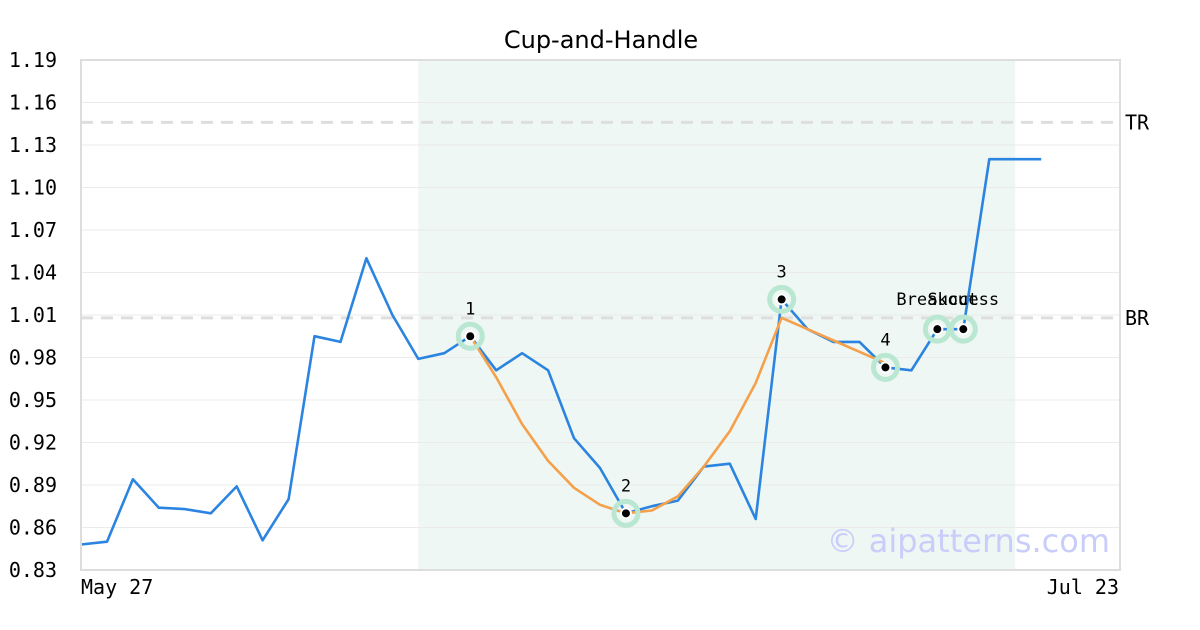  Describe the element at coordinates (470, 309) in the screenshot. I see `key-point-label: 1` at that location.